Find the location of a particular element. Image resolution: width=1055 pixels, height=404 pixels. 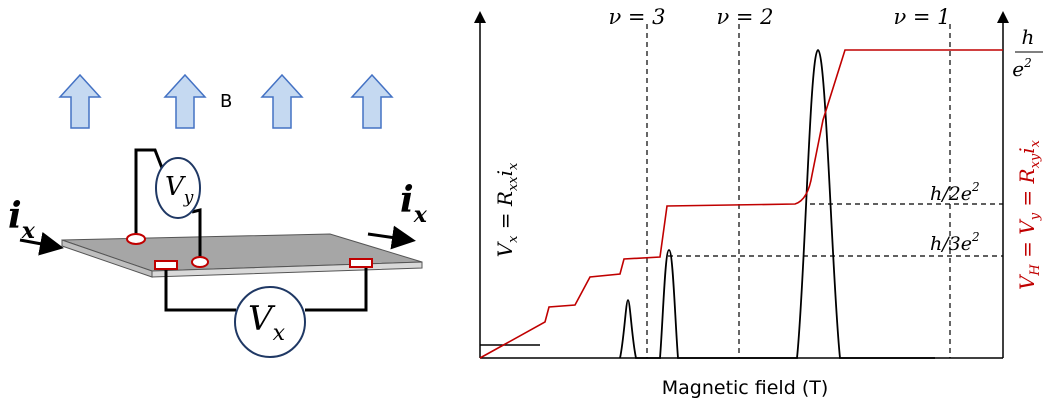

field-arrows is located at coordinates (226, 101).